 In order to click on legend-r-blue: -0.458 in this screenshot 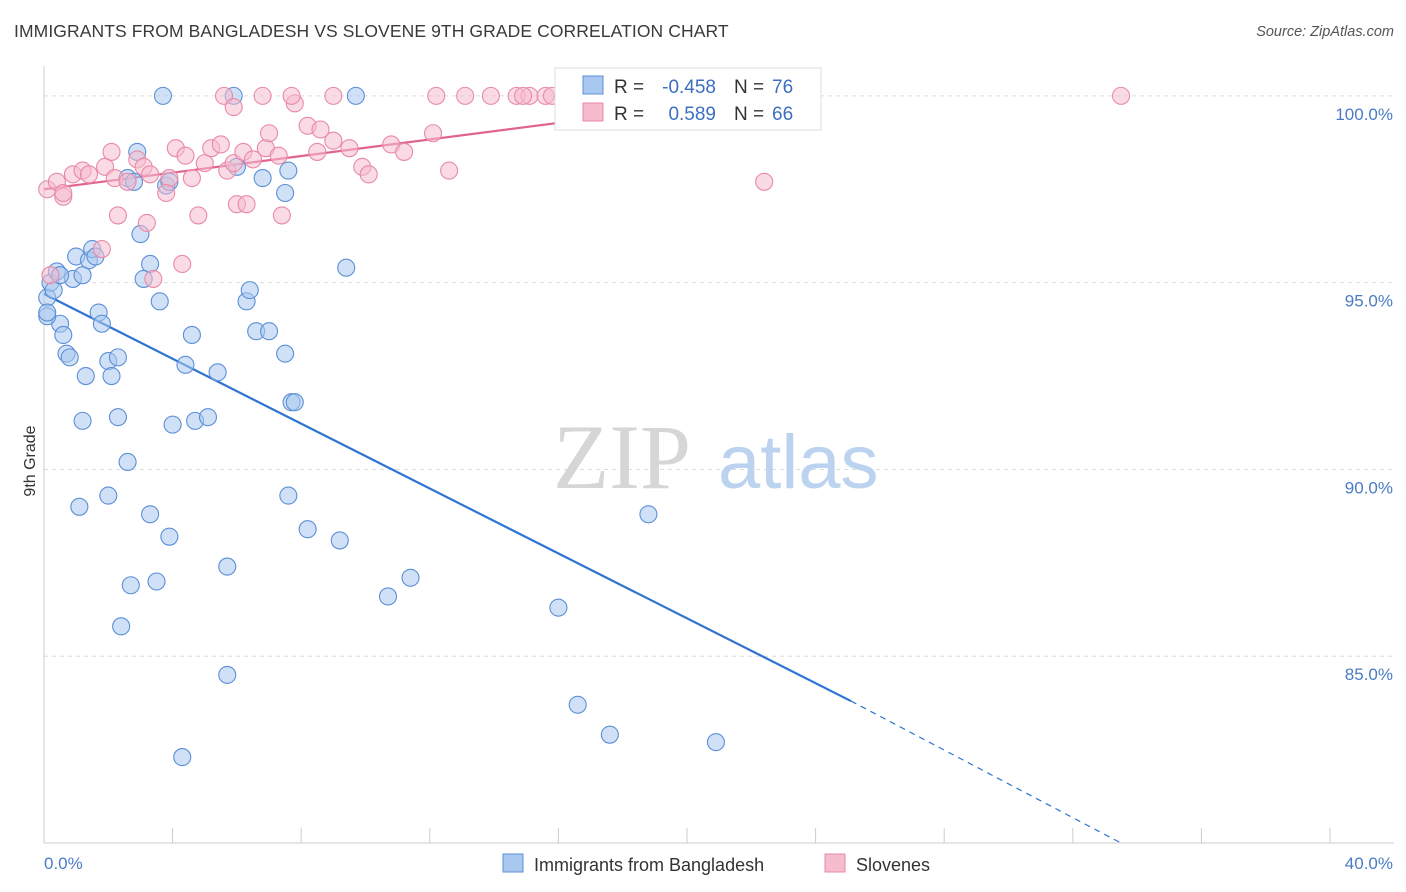, I will do `click(689, 87)`.